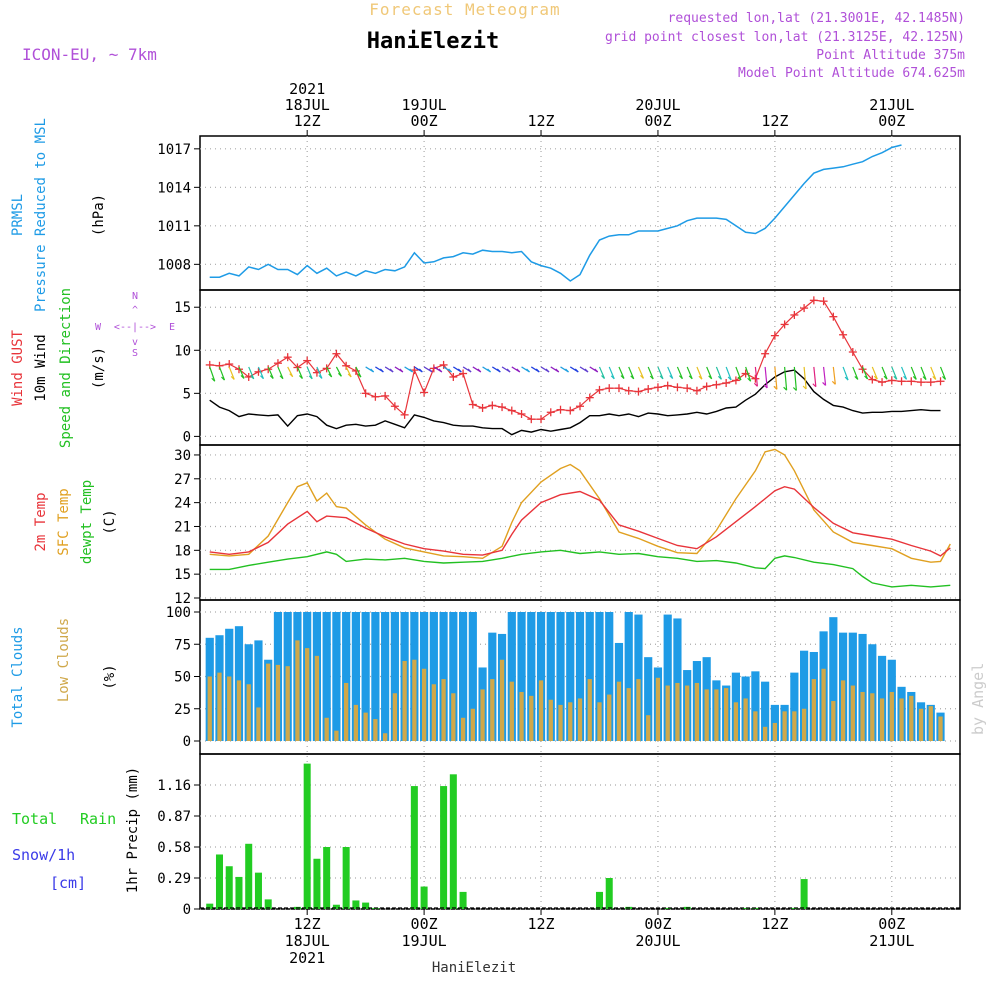 The image size is (1000, 1000). Describe the element at coordinates (75, 522) in the screenshot. I see `temp-panel-labels: 2m Temp SFC Temp dewpt Temp (C)` at that location.